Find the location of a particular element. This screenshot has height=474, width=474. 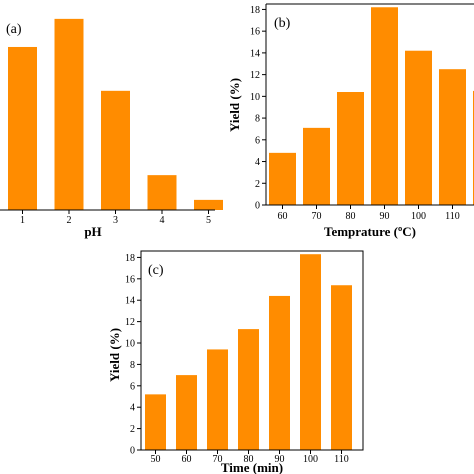

chart-b-y-axis-title: Yield (%) is located at coordinates (234, 105).